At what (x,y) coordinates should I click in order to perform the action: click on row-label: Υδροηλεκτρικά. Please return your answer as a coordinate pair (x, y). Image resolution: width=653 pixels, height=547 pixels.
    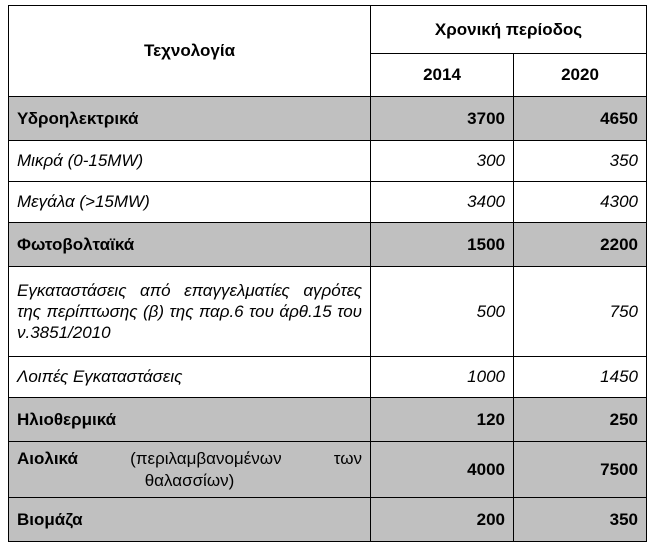
    Looking at the image, I should click on (189, 118).